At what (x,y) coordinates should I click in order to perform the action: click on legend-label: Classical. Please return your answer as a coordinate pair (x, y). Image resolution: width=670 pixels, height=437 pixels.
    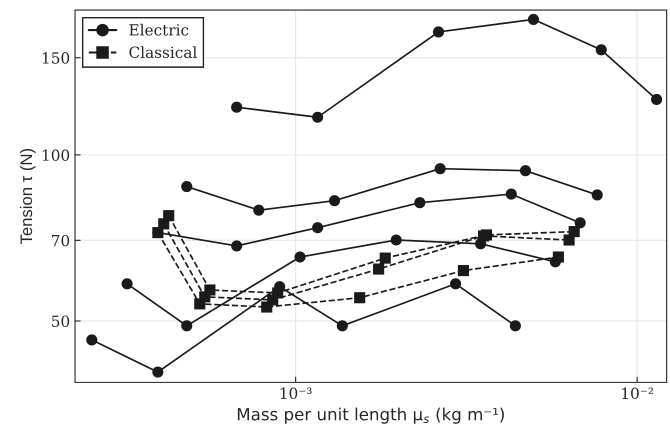
    Looking at the image, I should click on (163, 52).